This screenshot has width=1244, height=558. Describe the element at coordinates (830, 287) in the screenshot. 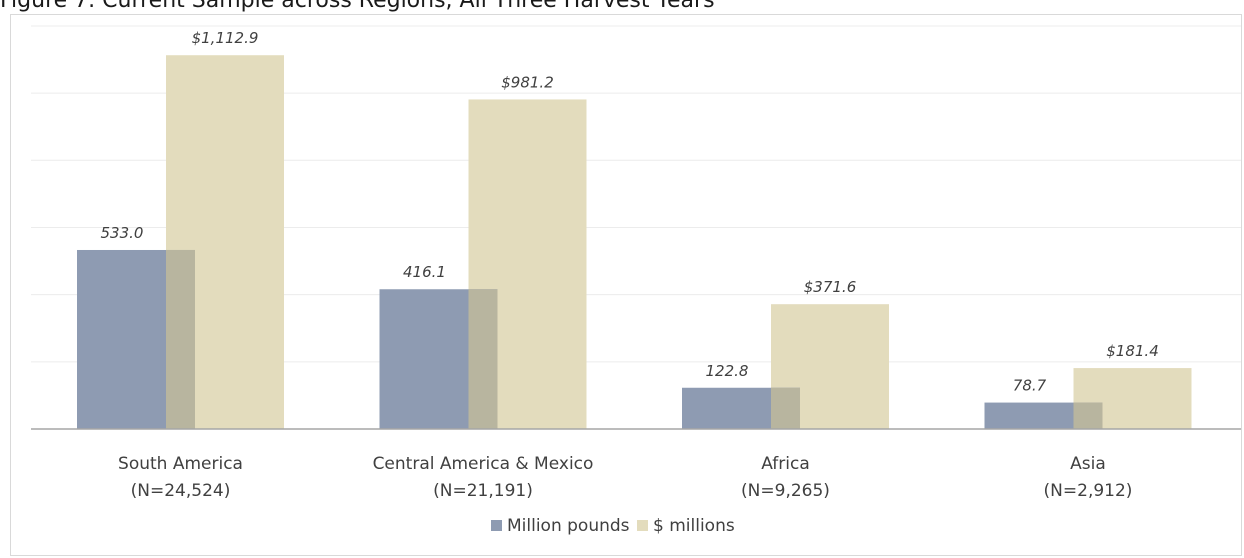

I see `data-label-dollars-millions: $371.6` at that location.